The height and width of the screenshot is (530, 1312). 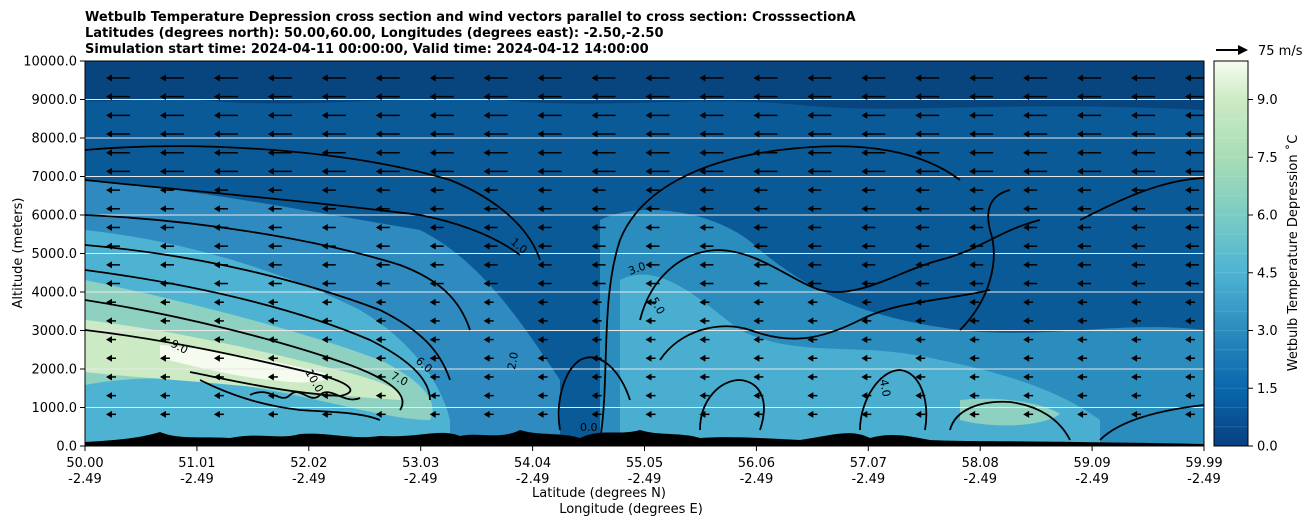 I want to click on field-top-band, so click(x=644, y=85).